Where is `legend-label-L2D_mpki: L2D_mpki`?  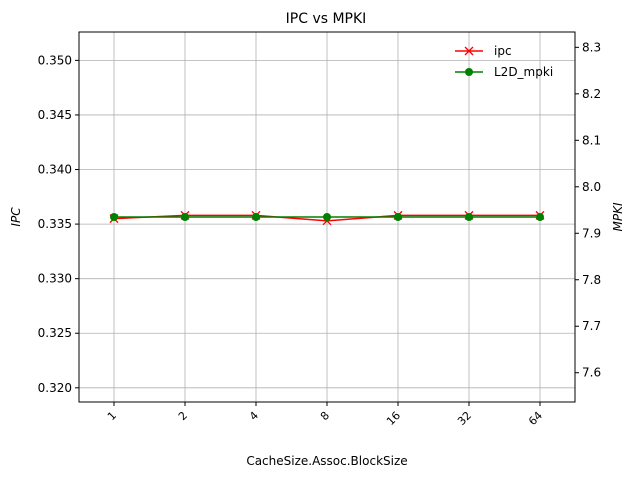 legend-label-L2D_mpki: L2D_mpki is located at coordinates (523, 72).